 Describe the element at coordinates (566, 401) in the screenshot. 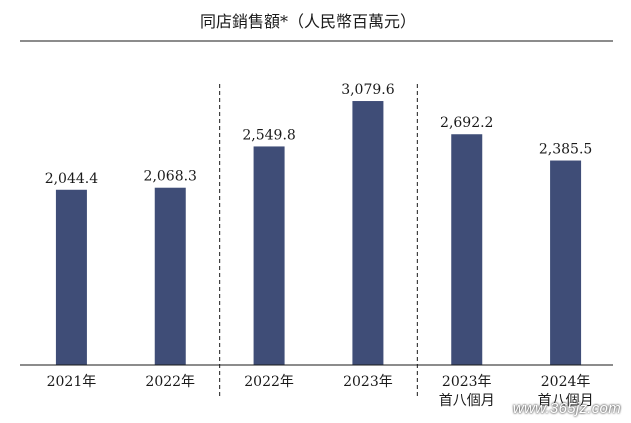

I see `x-tick-sublabel-5: 首八個月` at that location.